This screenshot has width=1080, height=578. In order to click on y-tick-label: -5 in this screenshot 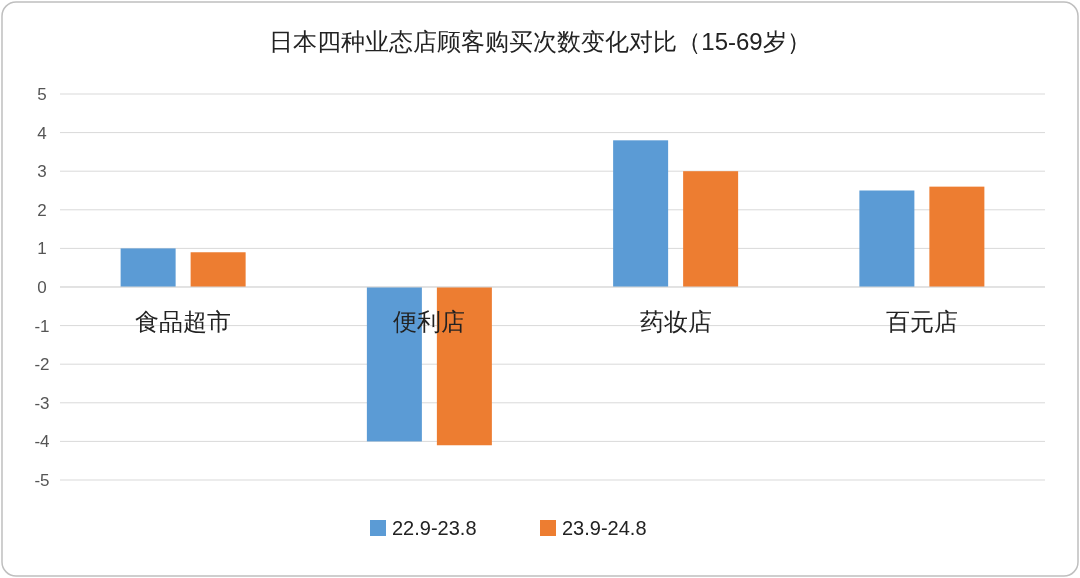, I will do `click(42, 480)`.